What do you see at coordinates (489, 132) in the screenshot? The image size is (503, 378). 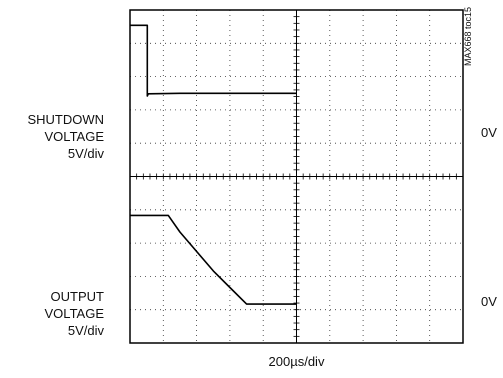 I see `channel-1-zero-label: 0V` at bounding box center [489, 132].